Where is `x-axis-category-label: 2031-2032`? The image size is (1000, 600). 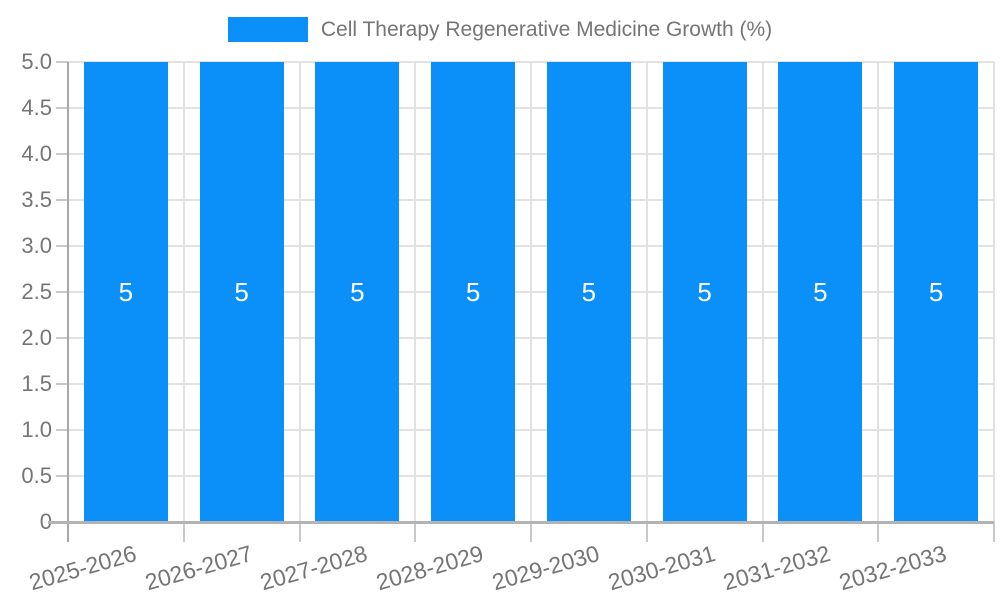 x-axis-category-label: 2031-2032 is located at coordinates (777, 568).